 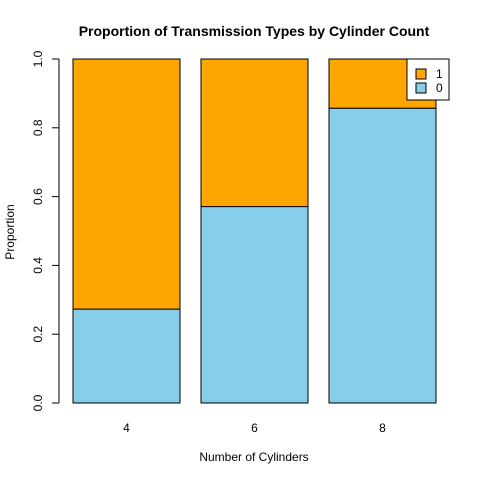 What do you see at coordinates (10, 231) in the screenshot?
I see `y-axis-label: Proportion` at bounding box center [10, 231].